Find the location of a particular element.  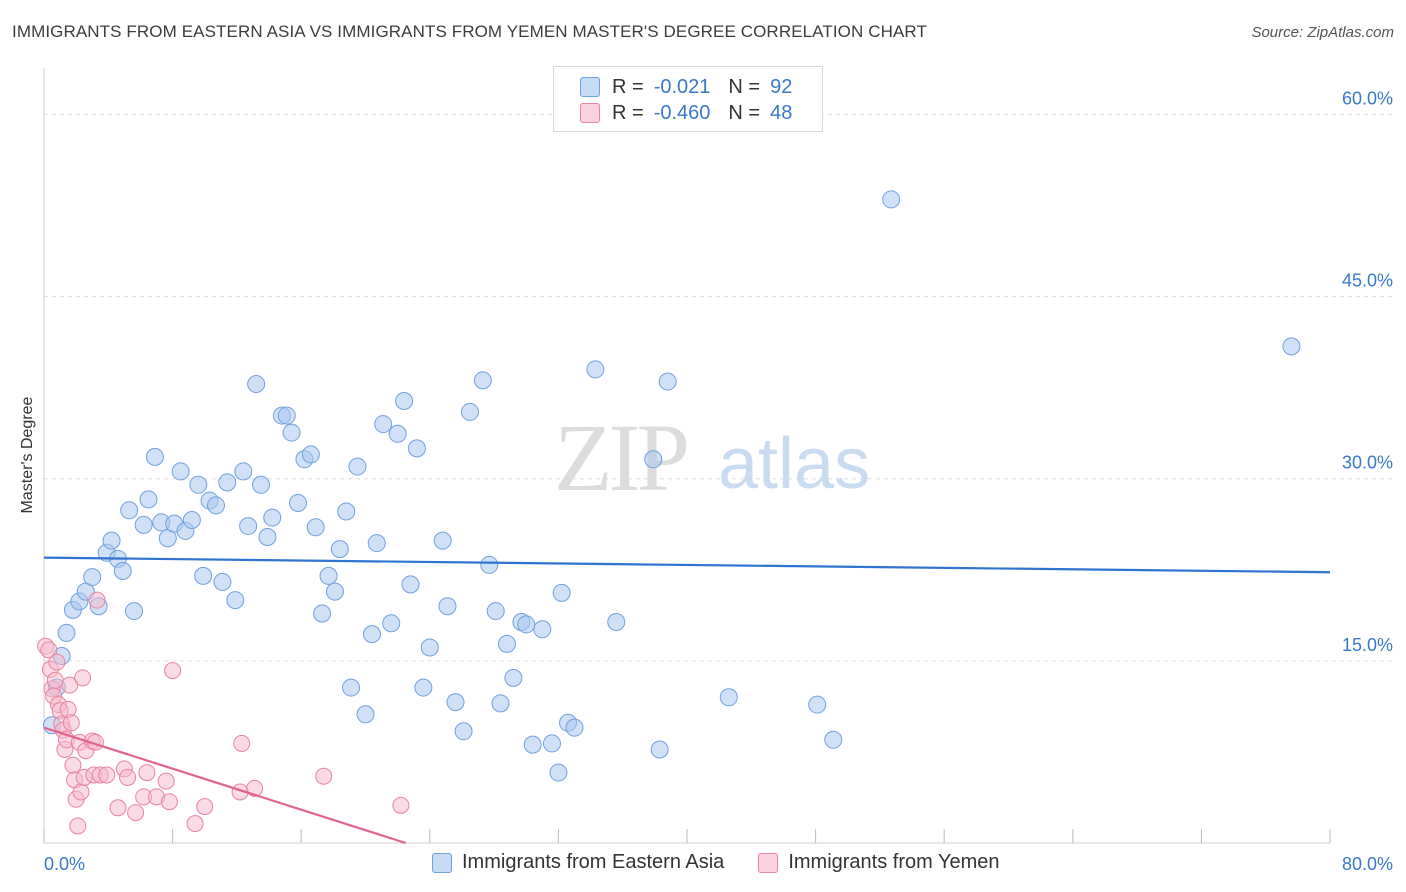

correlation-legend: R = -0.021 N = 92 R = -0.460 N = 48 is located at coordinates (688, 99).